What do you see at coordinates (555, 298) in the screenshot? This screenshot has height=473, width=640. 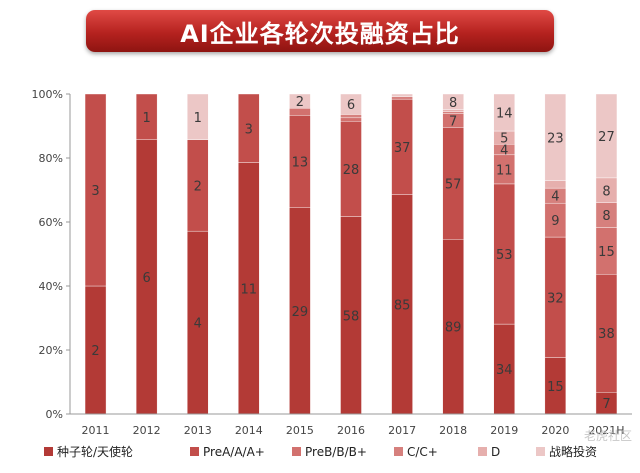 I see `data-label: 32` at bounding box center [555, 298].